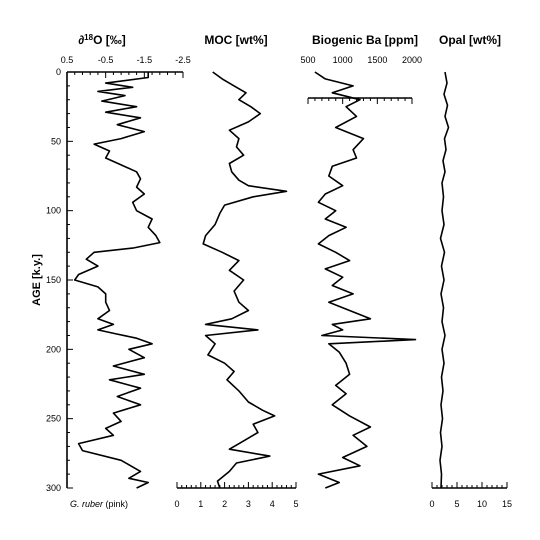 The height and width of the screenshot is (540, 540). What do you see at coordinates (53, 419) in the screenshot?
I see `age-tick-label: 250` at bounding box center [53, 419].